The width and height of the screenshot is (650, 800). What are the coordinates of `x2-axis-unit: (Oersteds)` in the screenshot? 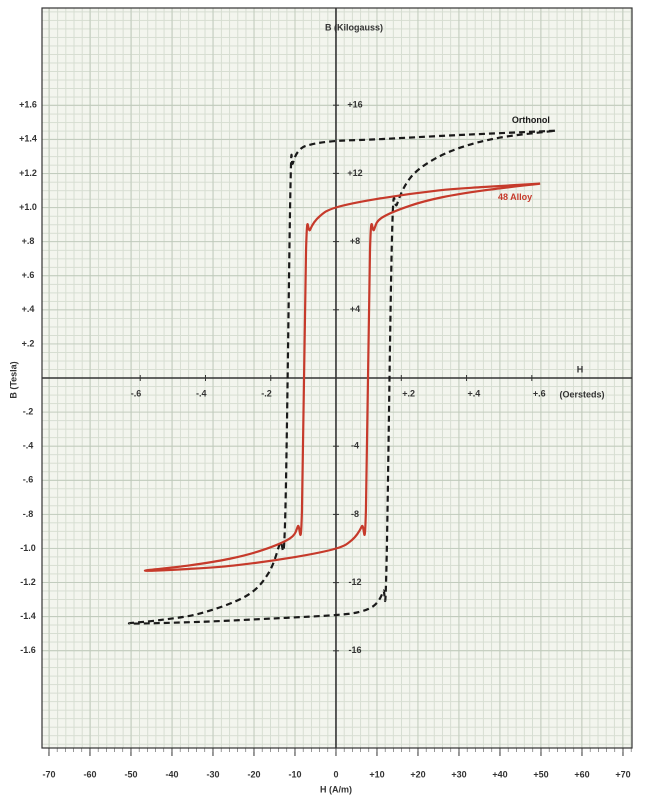 It's located at (581, 394).